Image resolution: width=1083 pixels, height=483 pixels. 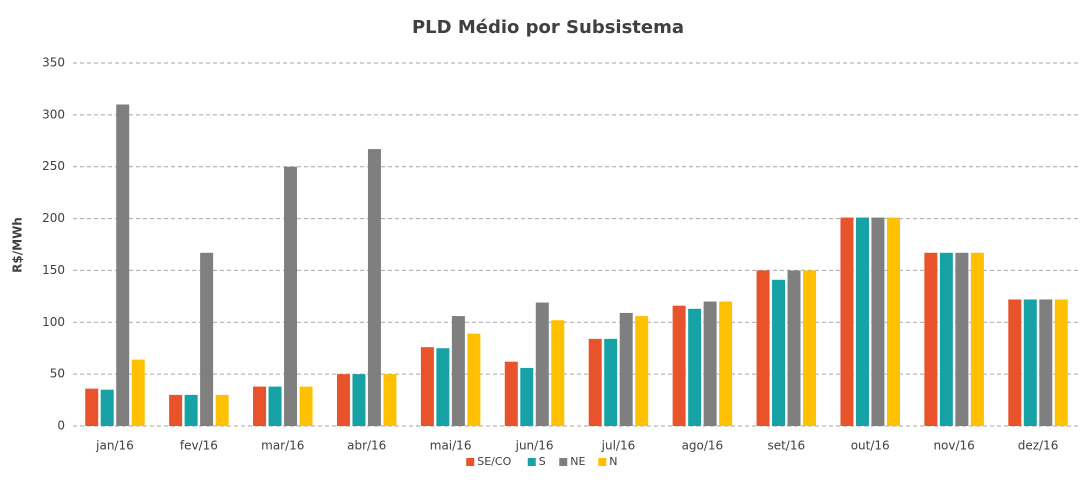 I want to click on legend-label: N, so click(x=613, y=461).